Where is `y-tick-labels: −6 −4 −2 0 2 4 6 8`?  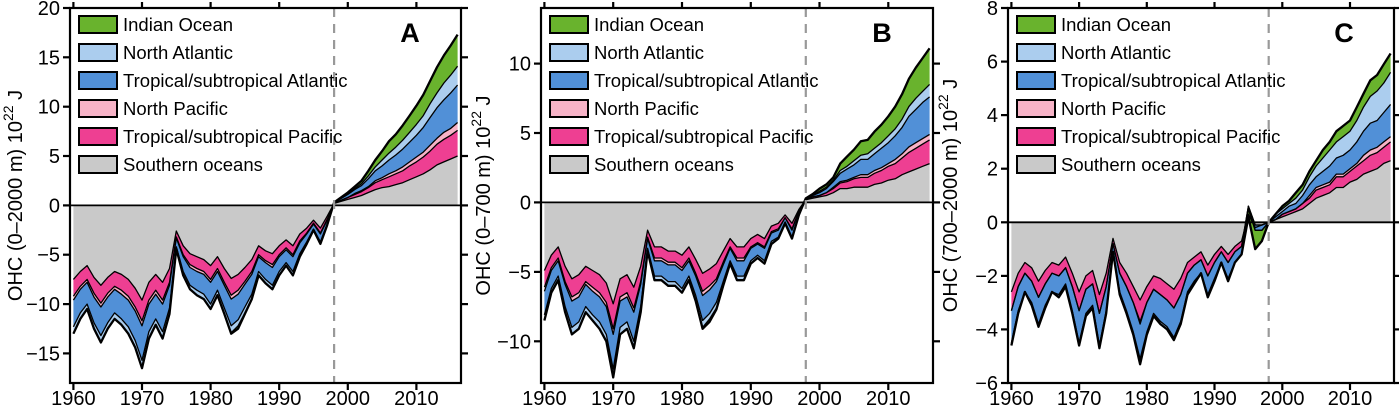 y-tick-labels: −6 −4 −2 0 2 4 6 8 is located at coordinates (986, 197).